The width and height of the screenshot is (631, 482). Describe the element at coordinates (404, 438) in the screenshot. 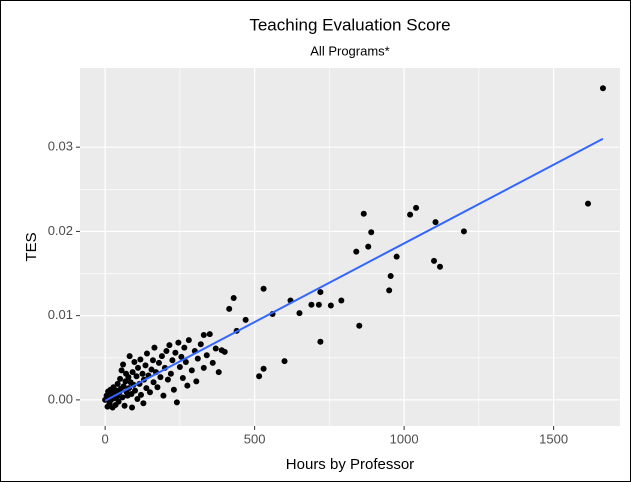

I see `x-tick-label: 1000` at that location.